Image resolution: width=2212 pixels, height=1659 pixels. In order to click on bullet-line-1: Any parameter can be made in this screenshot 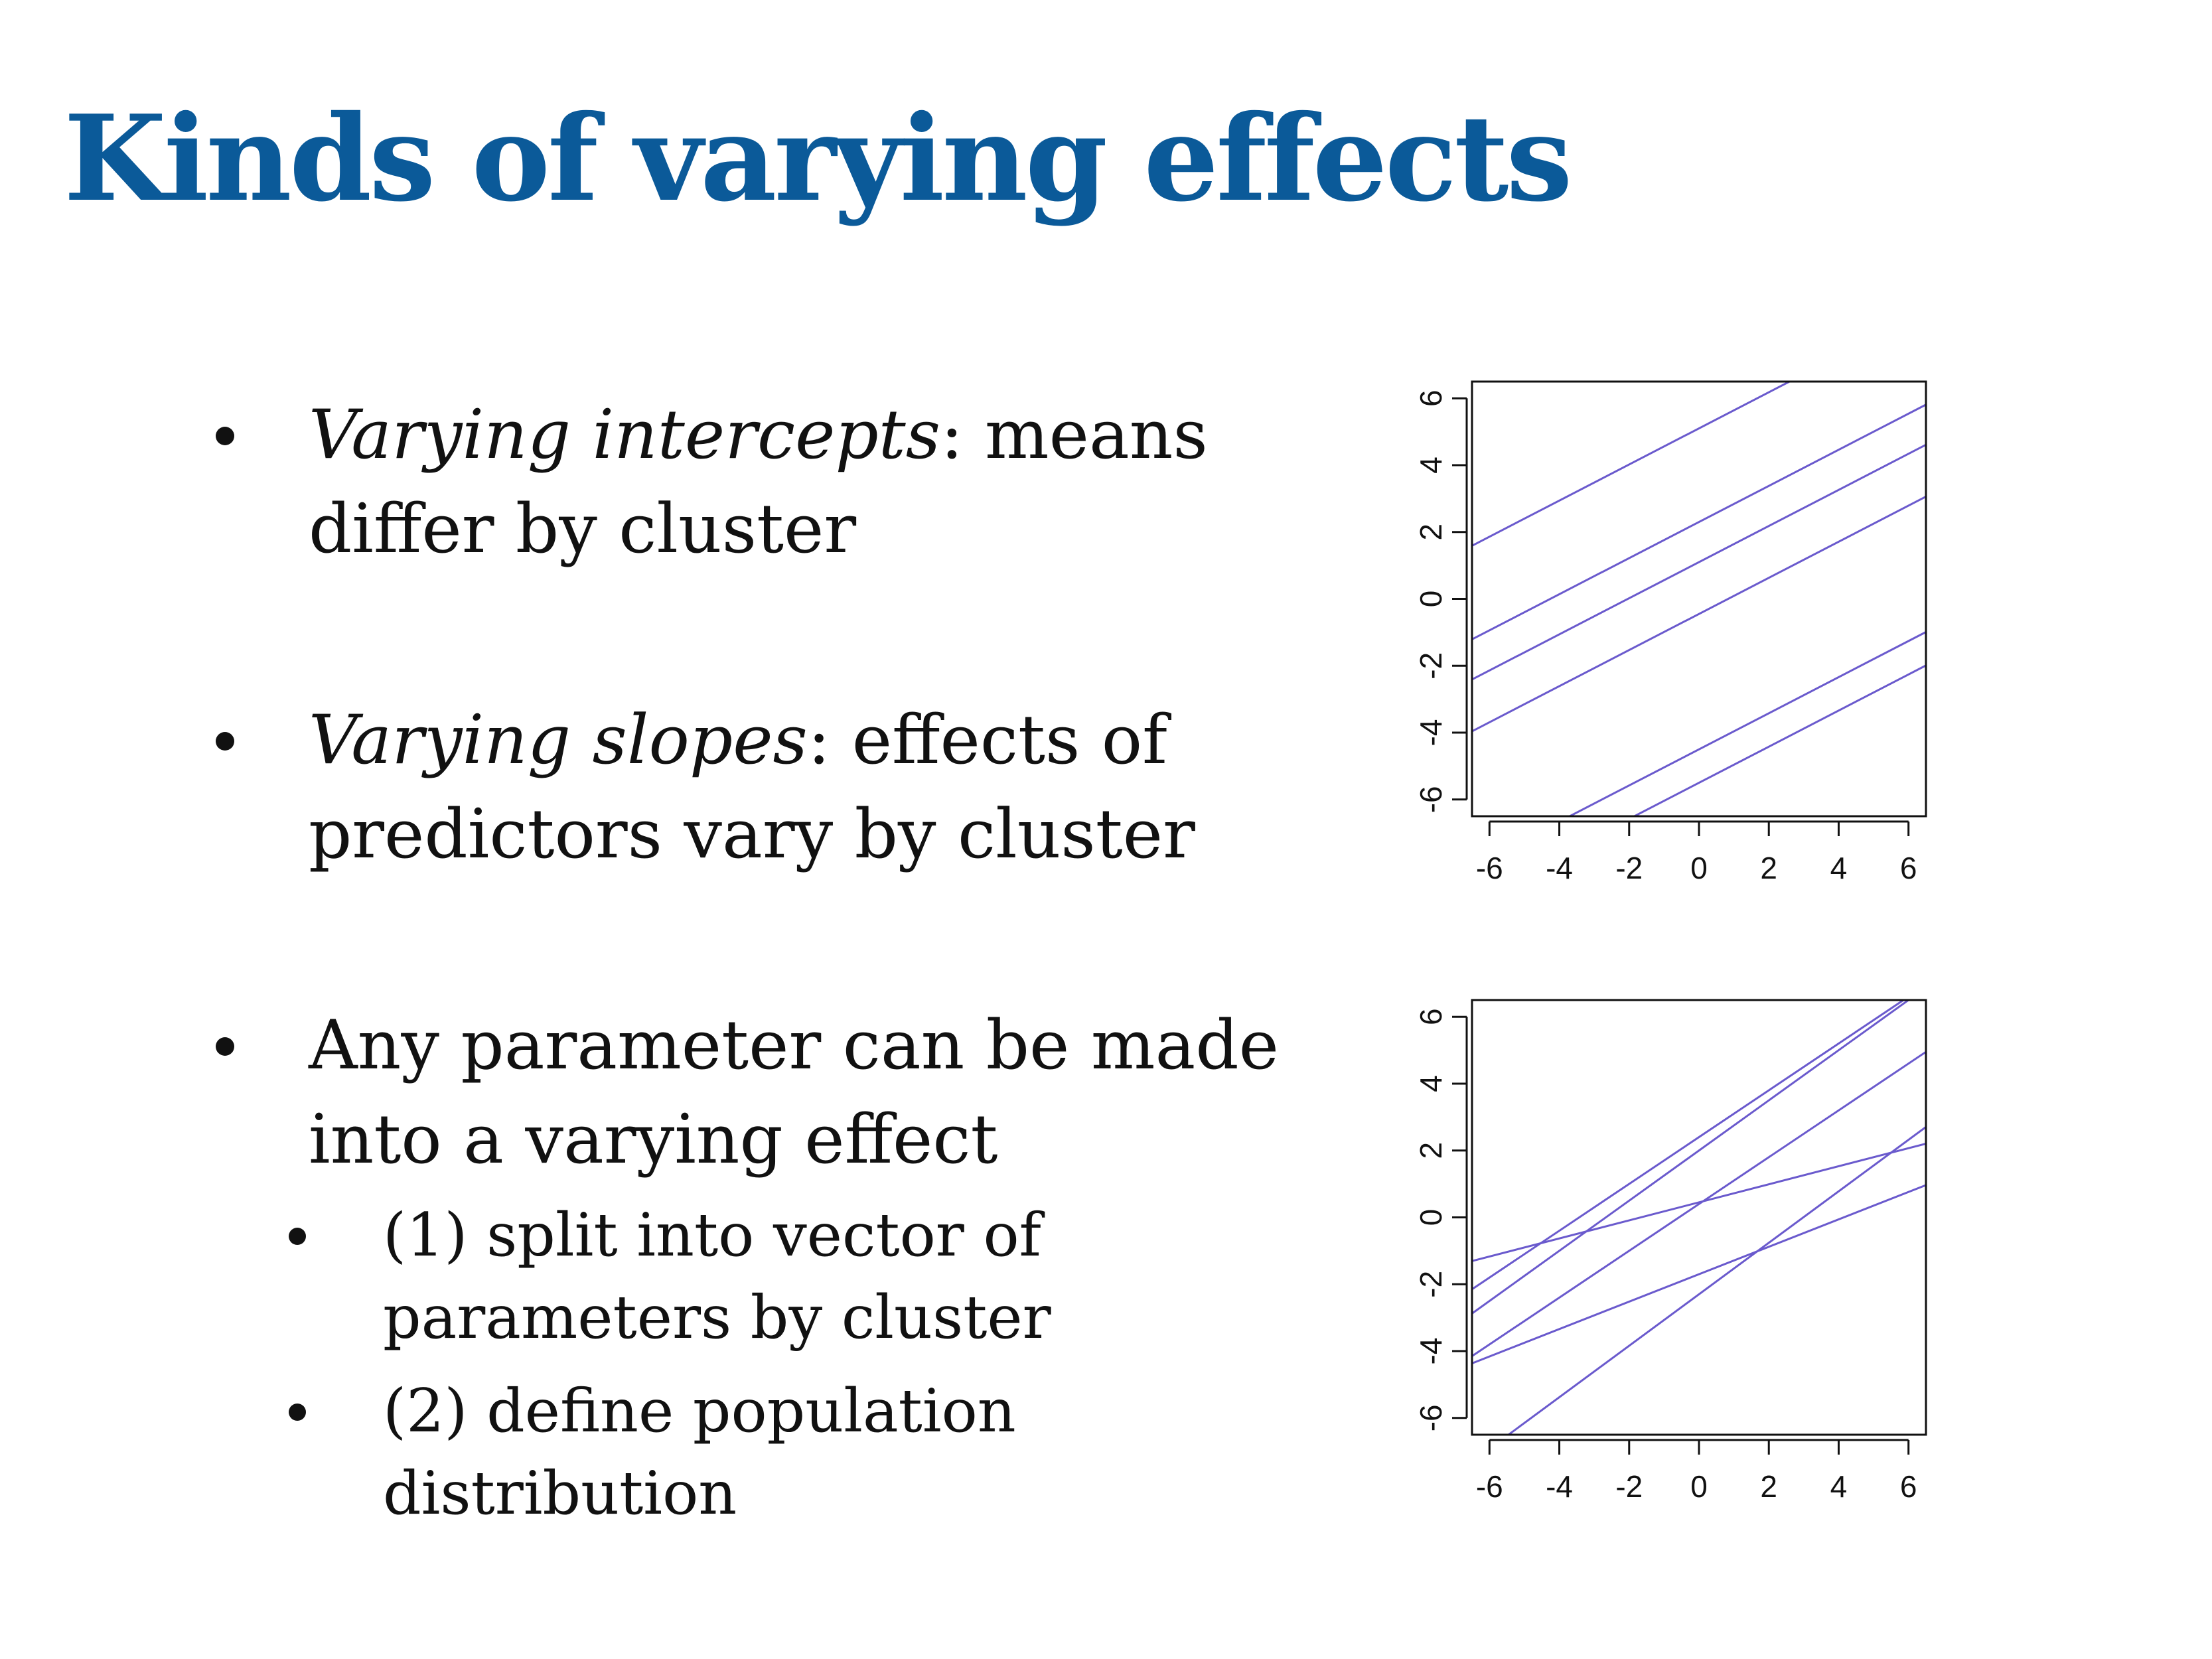, I will do `click(794, 1045)`.